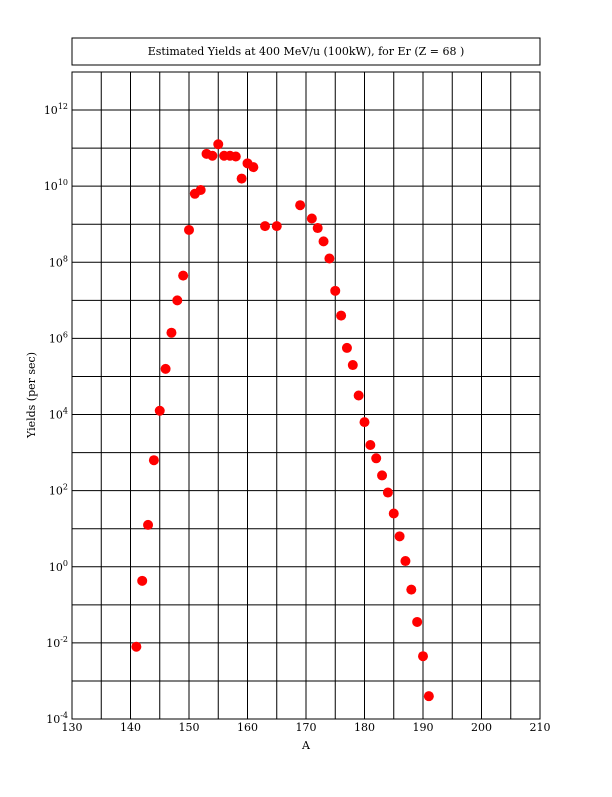 This screenshot has width=612, height=797. I want to click on y-tick-label: 10⁸, so click(58, 261).